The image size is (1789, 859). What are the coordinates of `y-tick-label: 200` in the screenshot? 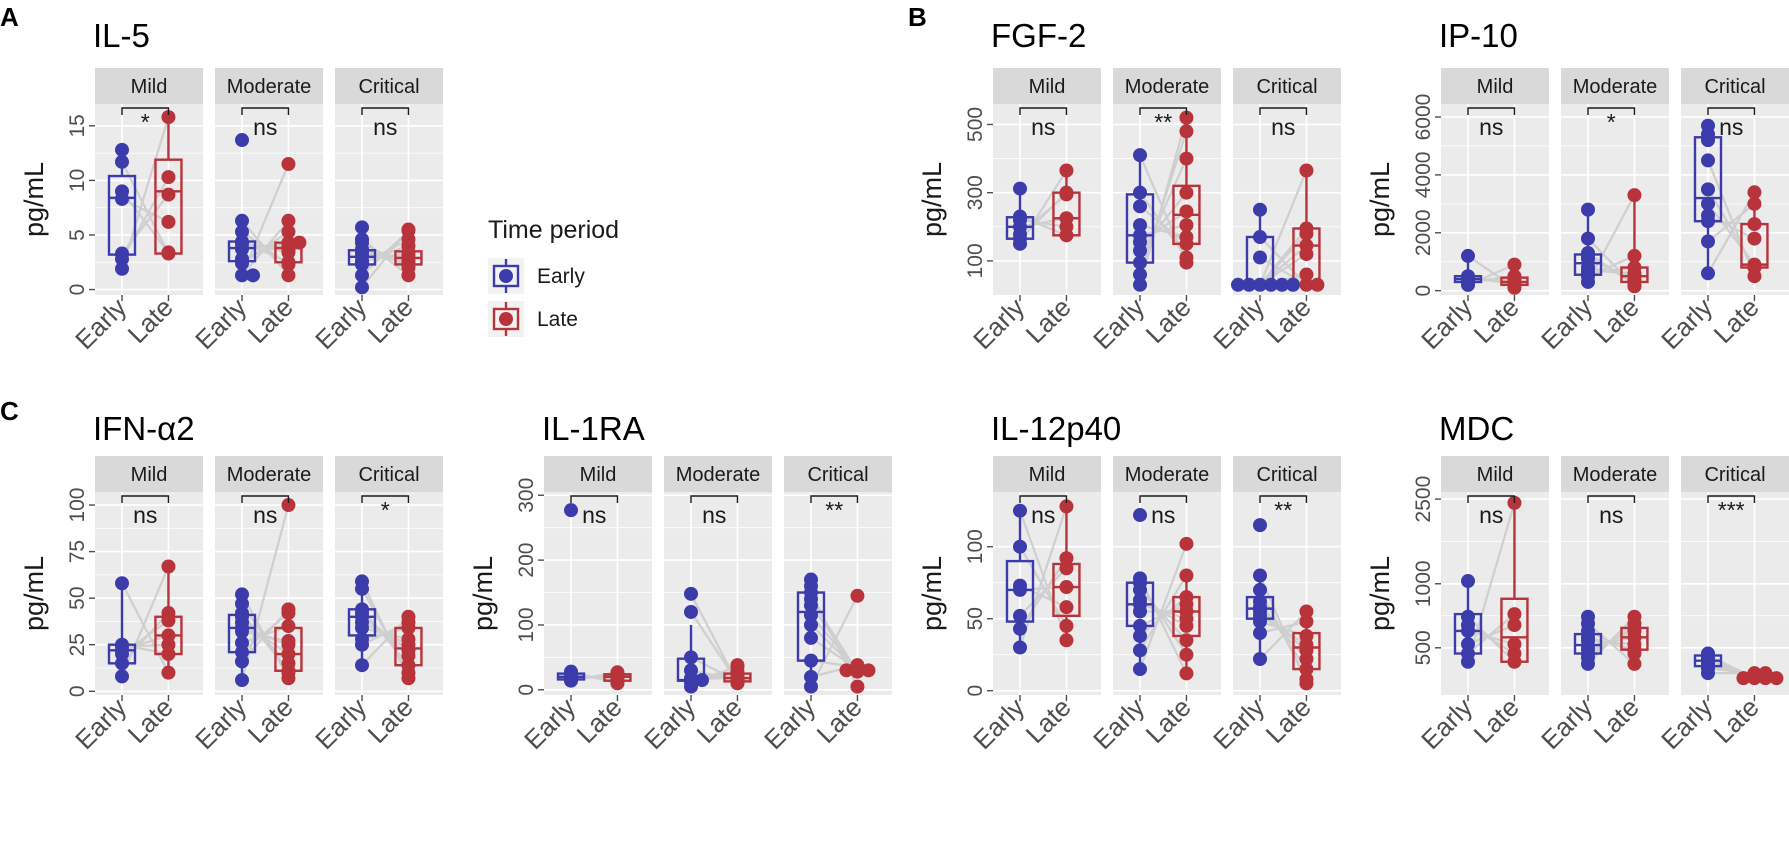 It's located at (526, 560).